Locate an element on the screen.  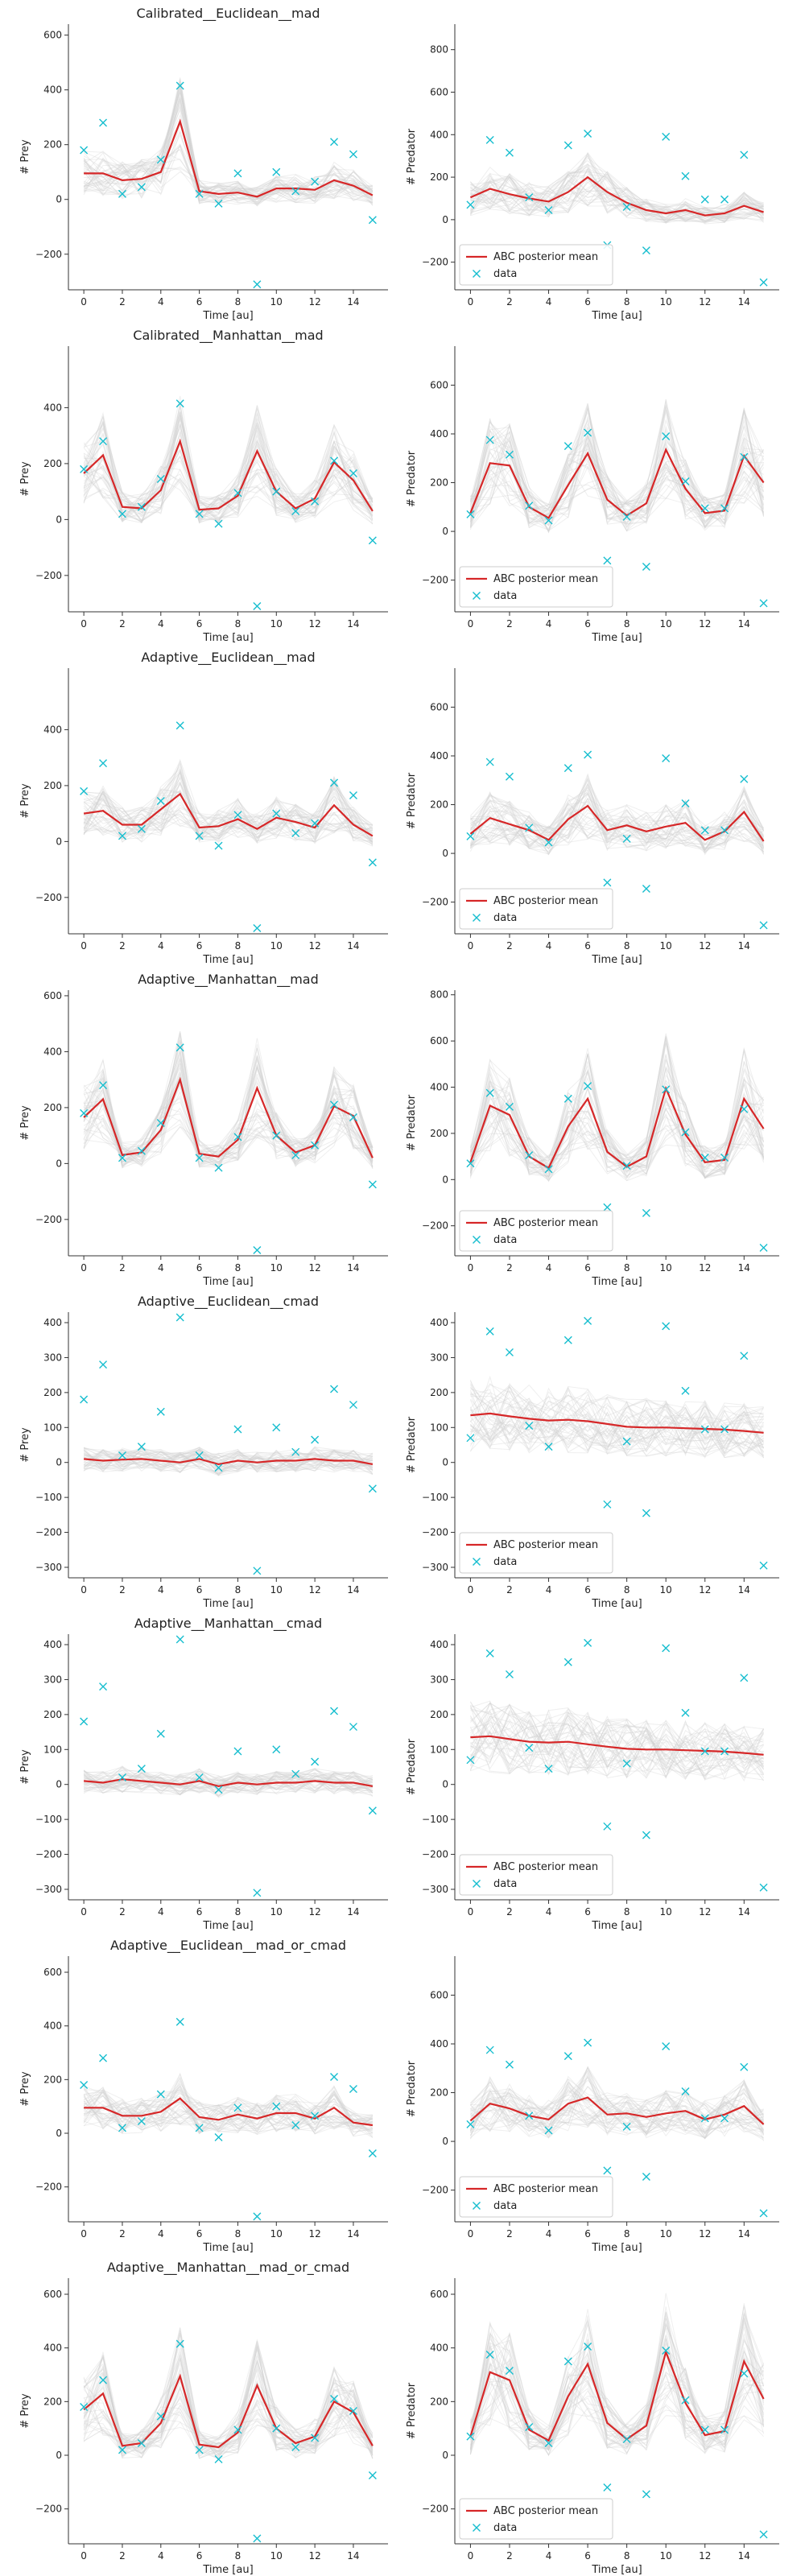
x-tick-label: 8 is located at coordinates (238, 2234).